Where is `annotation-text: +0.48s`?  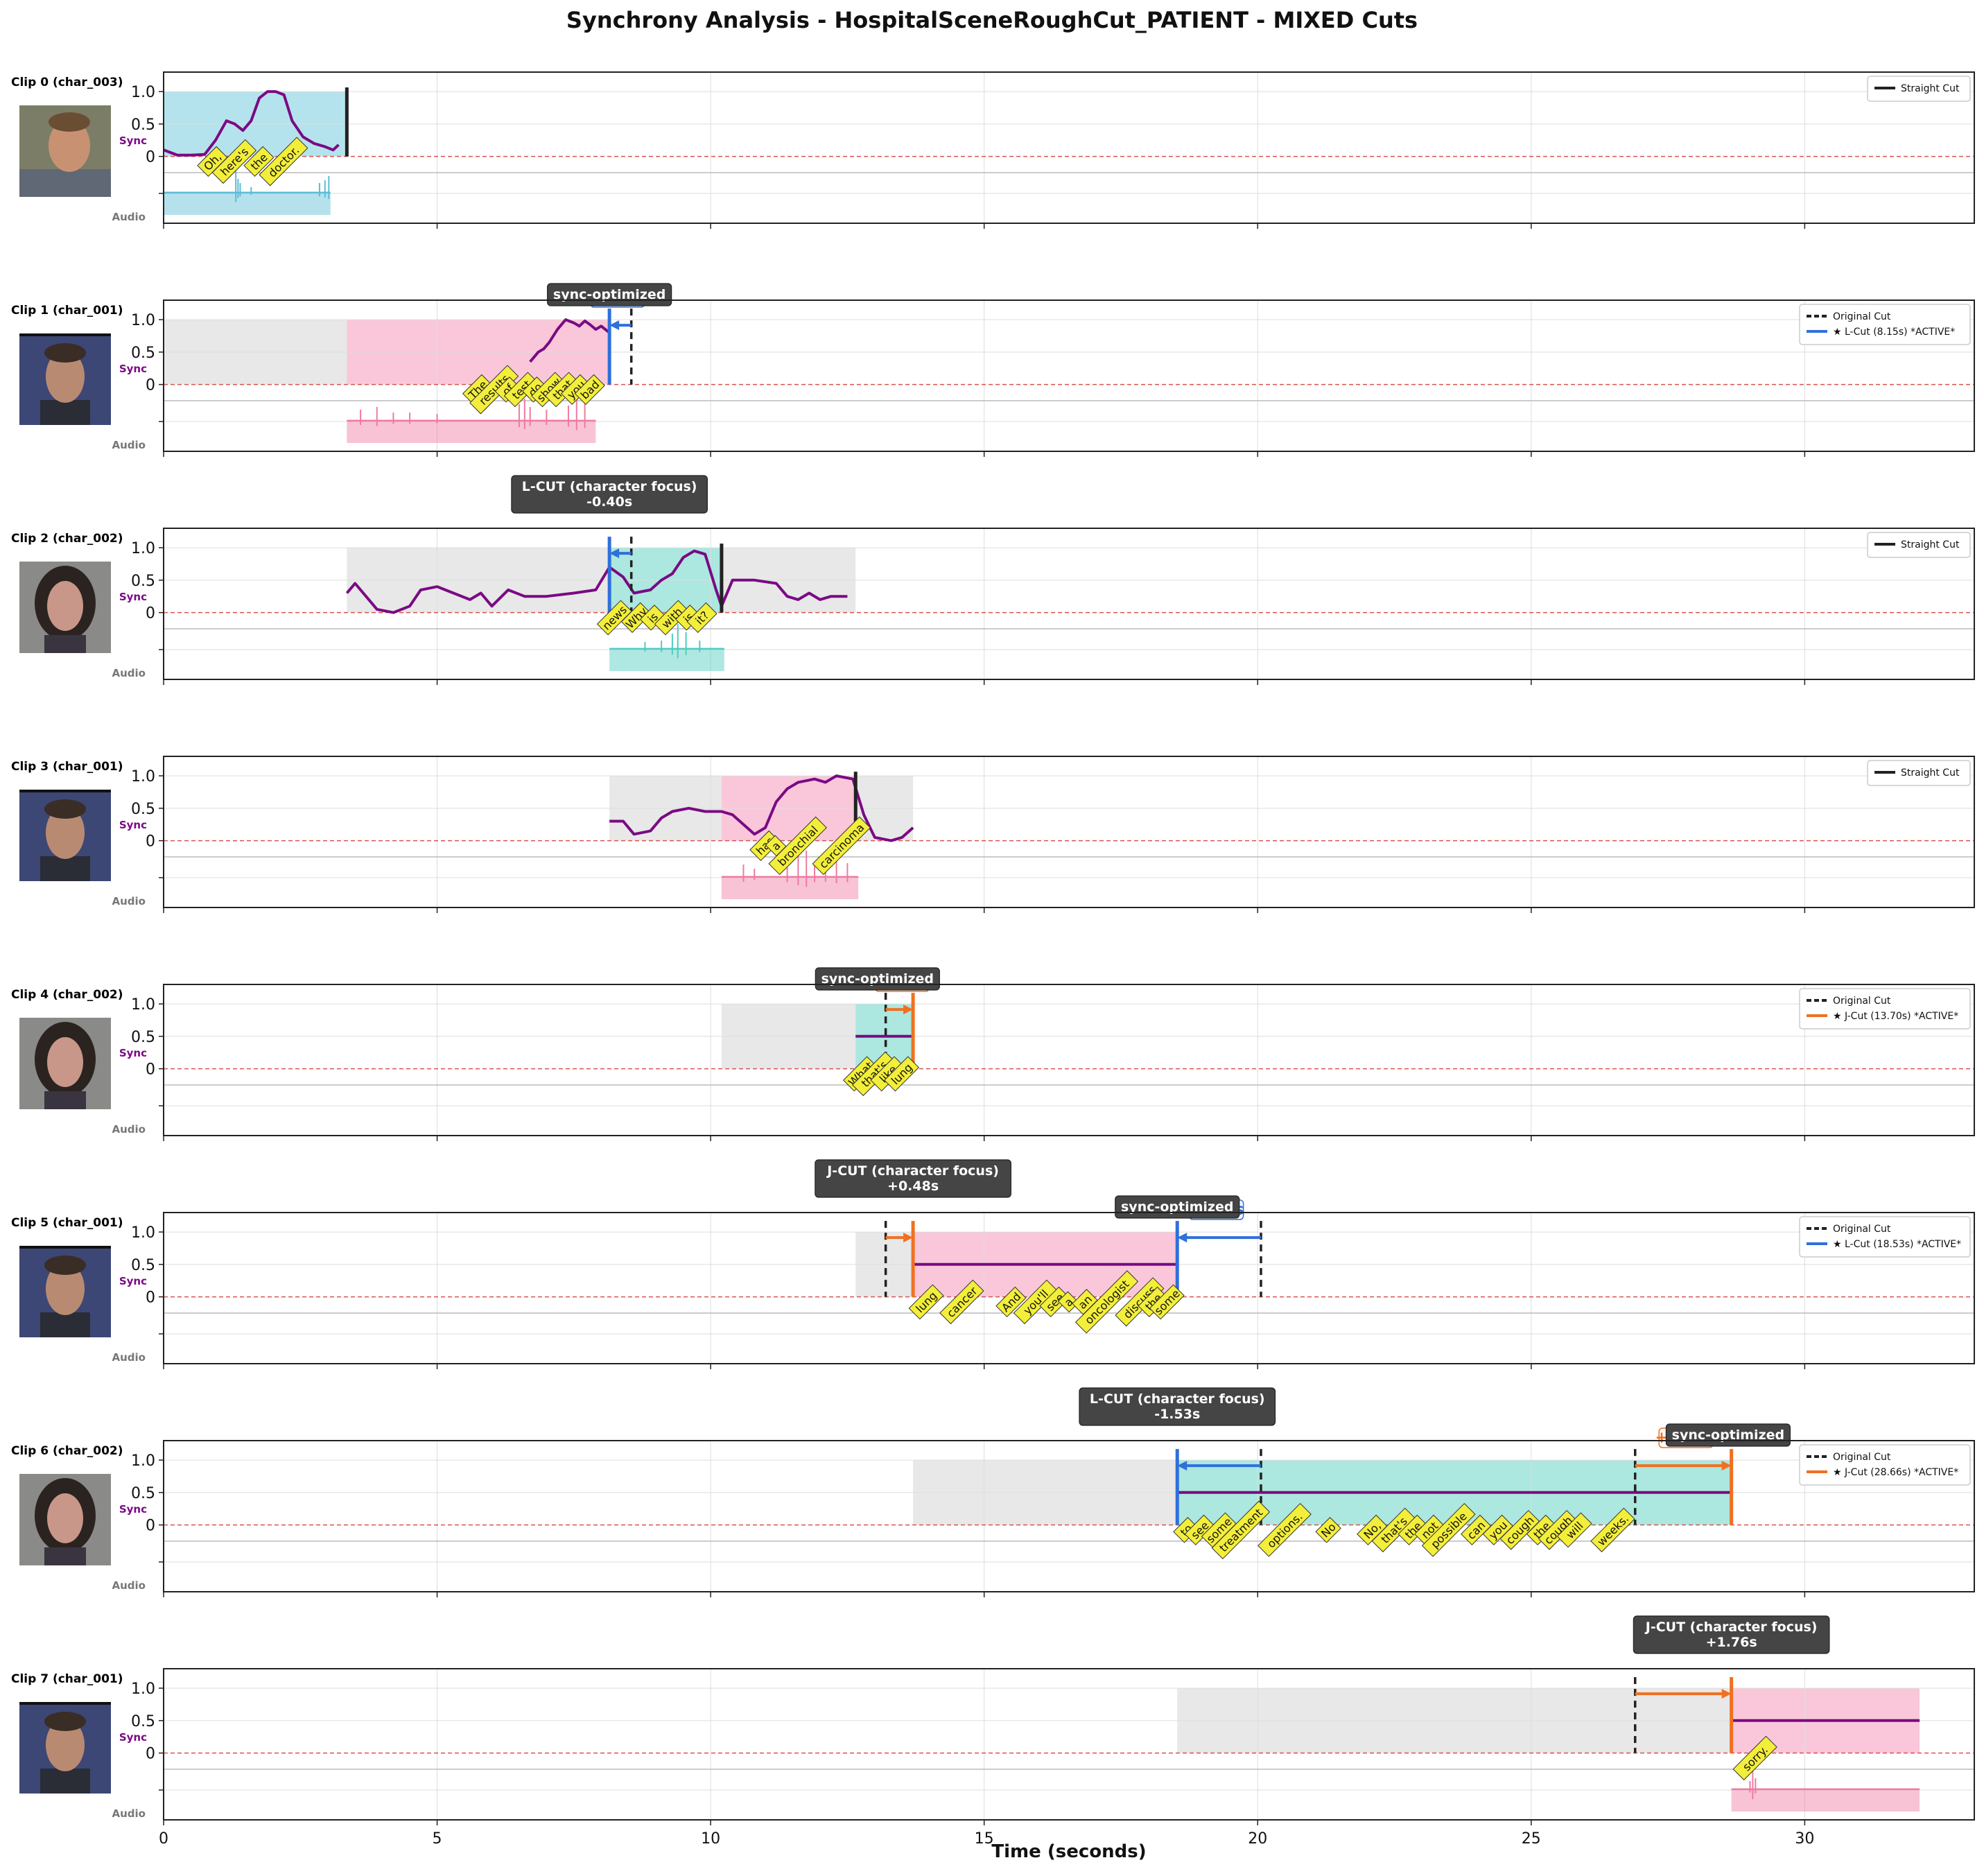 annotation-text: +0.48s is located at coordinates (913, 1186).